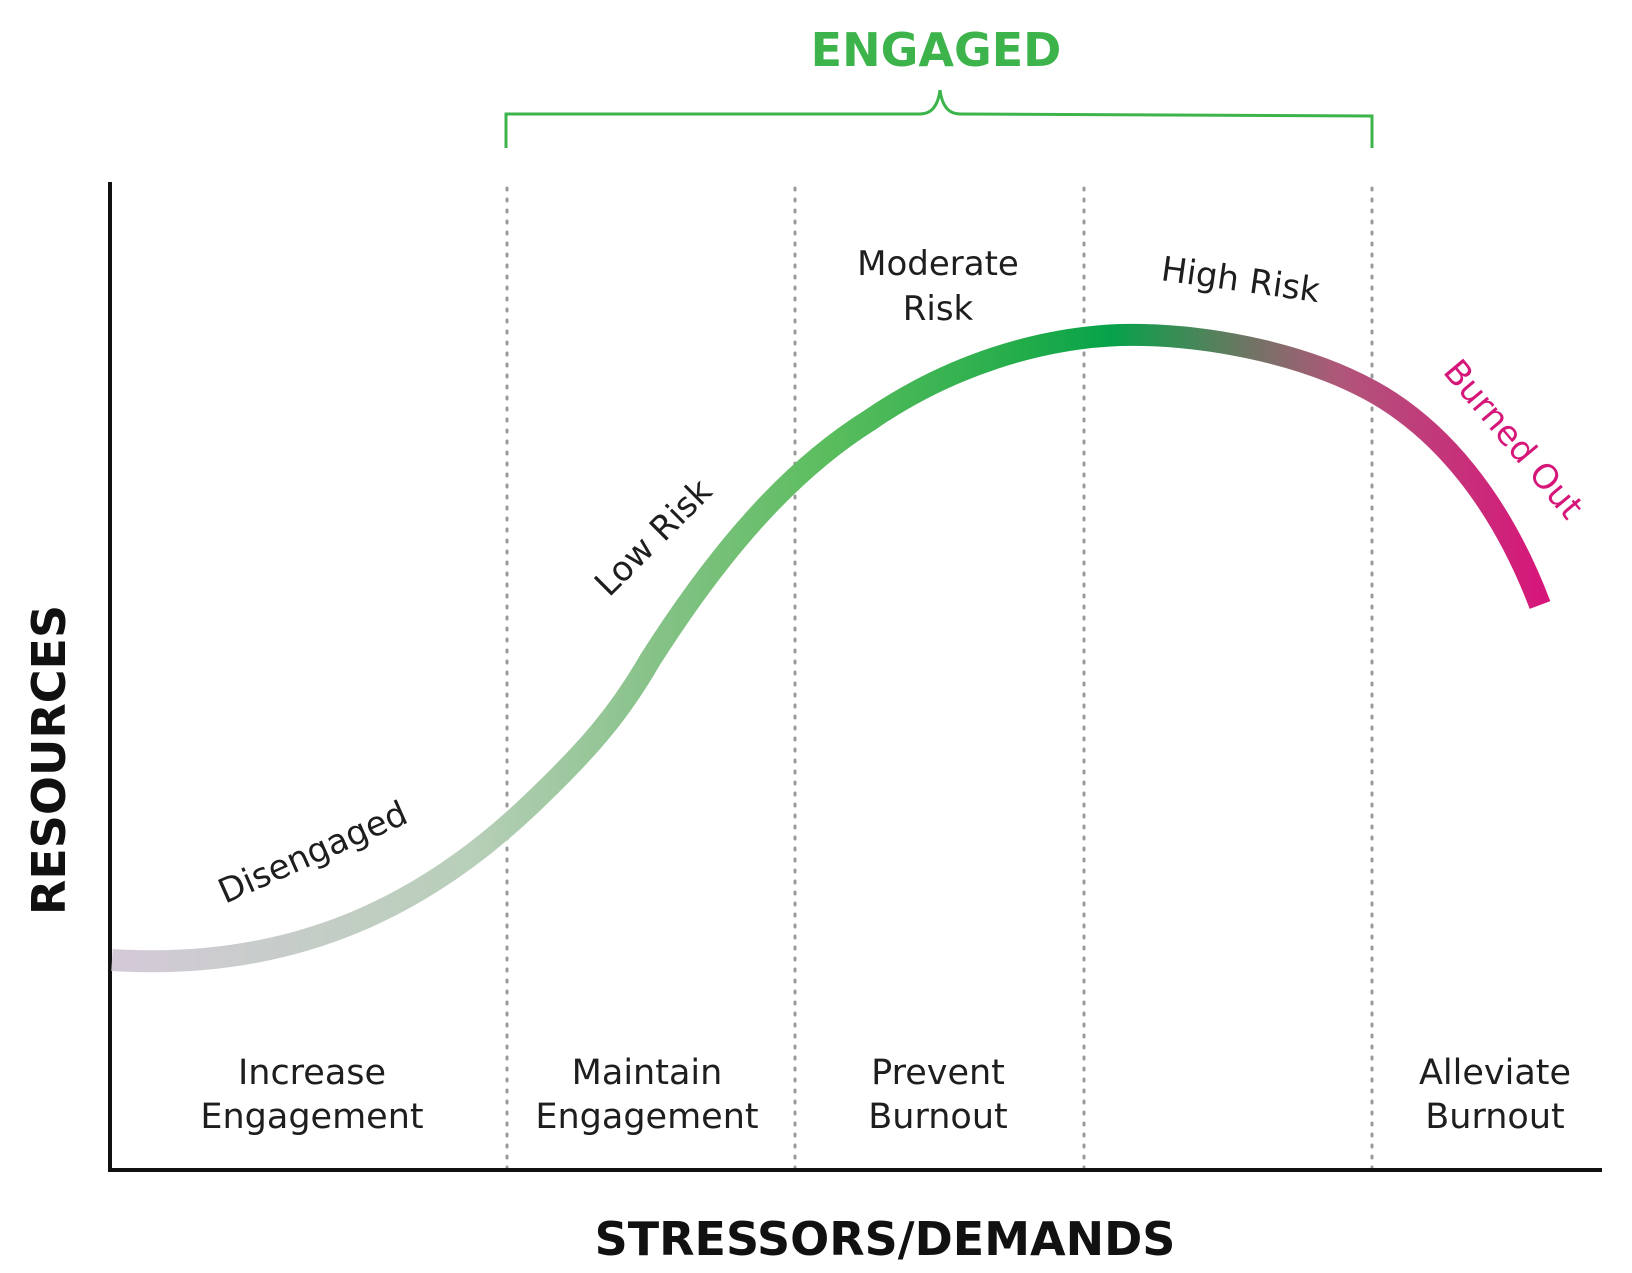 The height and width of the screenshot is (1273, 1632). Describe the element at coordinates (311, 1095) in the screenshot. I see `zone-increase-engagement: Increase Engagement` at that location.